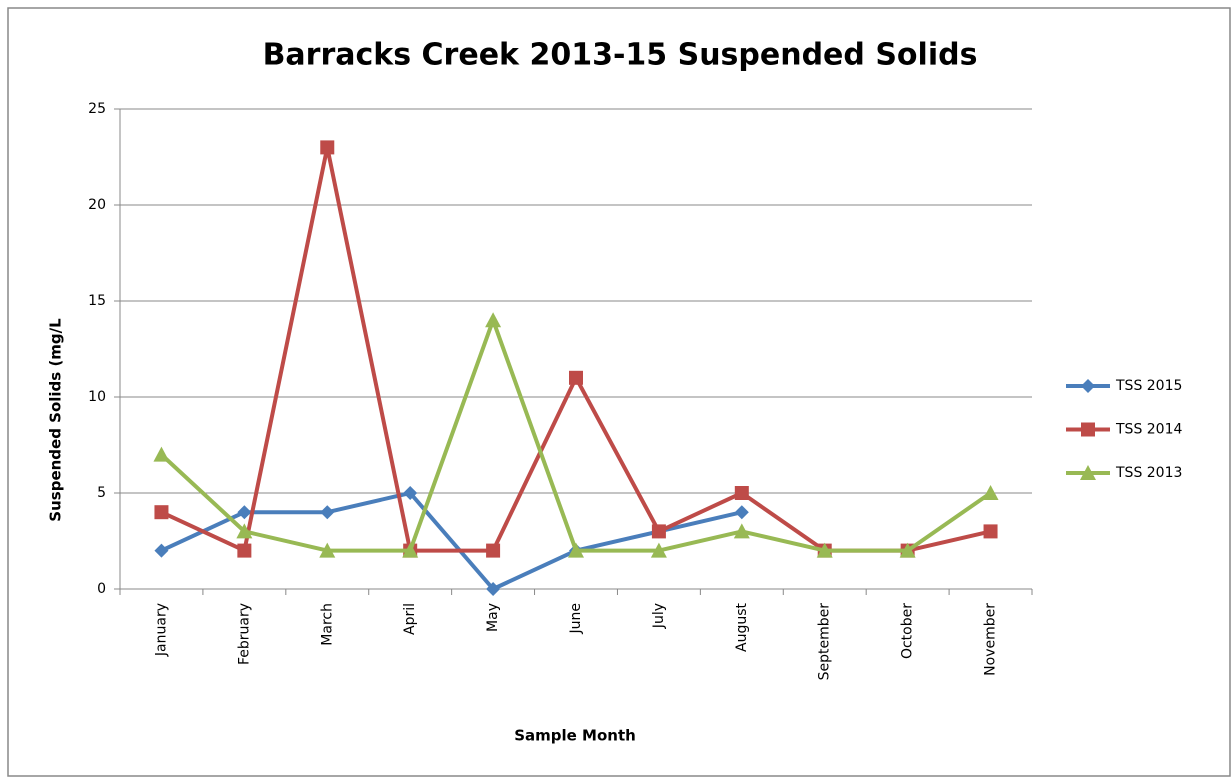 This screenshot has height=777, width=1231. Describe the element at coordinates (1148, 430) in the screenshot. I see `legend-label: TSS 2014` at that location.